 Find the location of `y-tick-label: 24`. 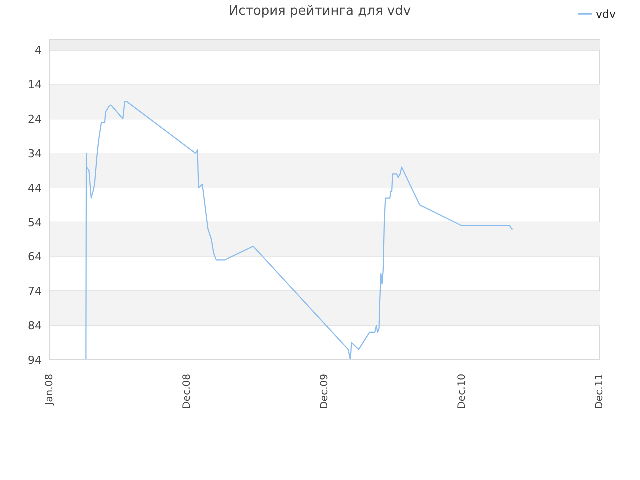

y-tick-label: 24 is located at coordinates (35, 119).